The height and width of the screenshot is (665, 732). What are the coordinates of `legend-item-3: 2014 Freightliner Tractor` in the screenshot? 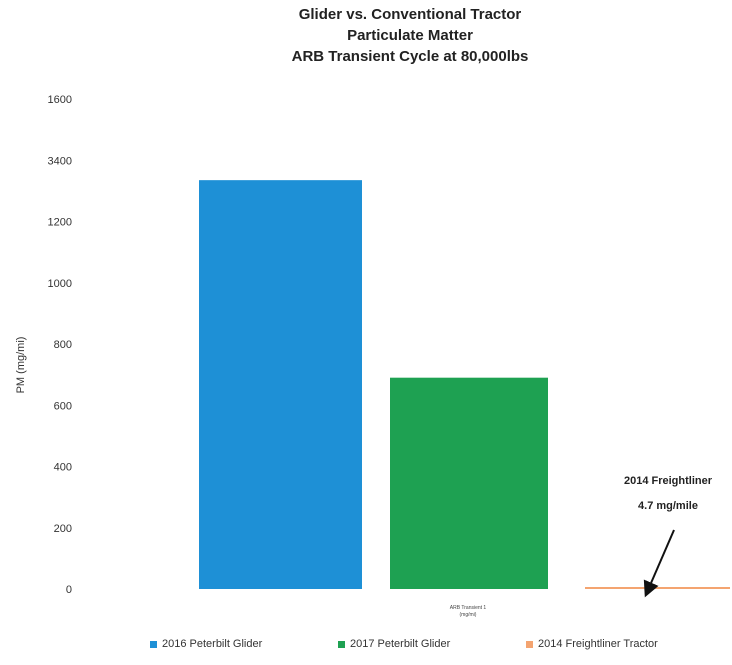 It's located at (592, 644).